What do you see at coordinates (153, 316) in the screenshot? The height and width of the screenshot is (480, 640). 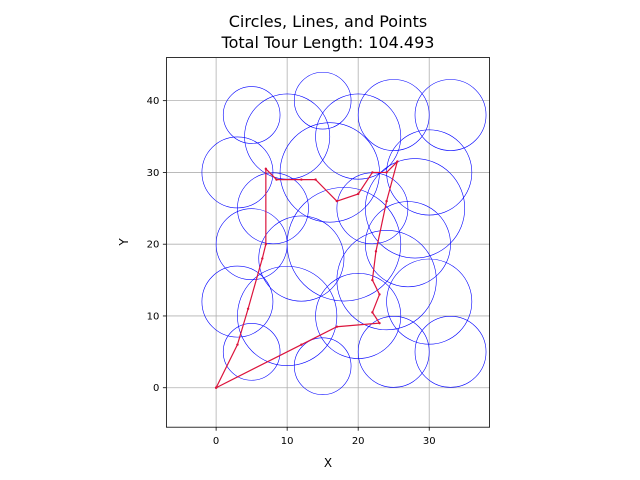 I see `y-tick-label: 10` at bounding box center [153, 316].